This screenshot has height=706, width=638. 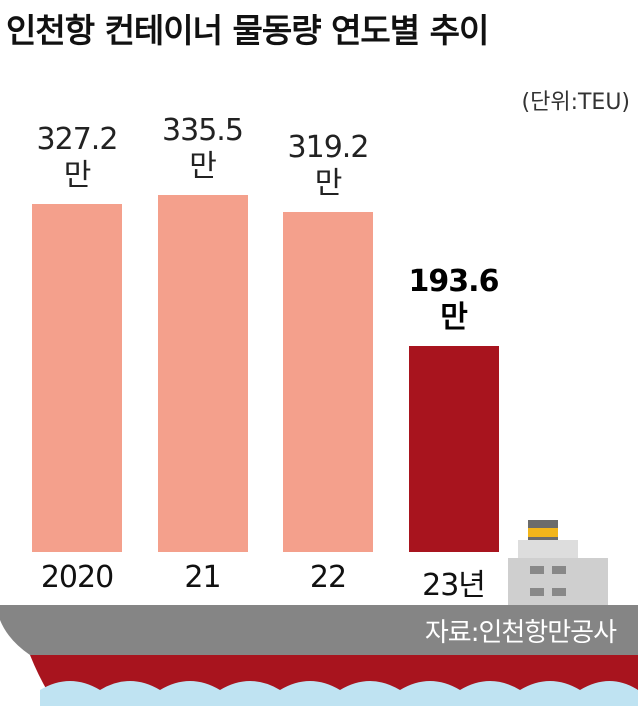 I want to click on unit-label: (단위:TEU), so click(x=576, y=102).